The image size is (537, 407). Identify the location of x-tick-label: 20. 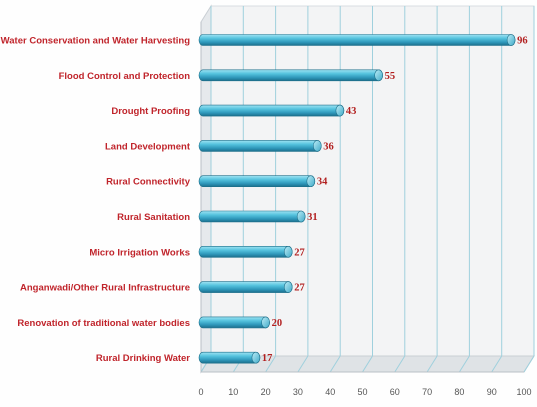
(266, 392).